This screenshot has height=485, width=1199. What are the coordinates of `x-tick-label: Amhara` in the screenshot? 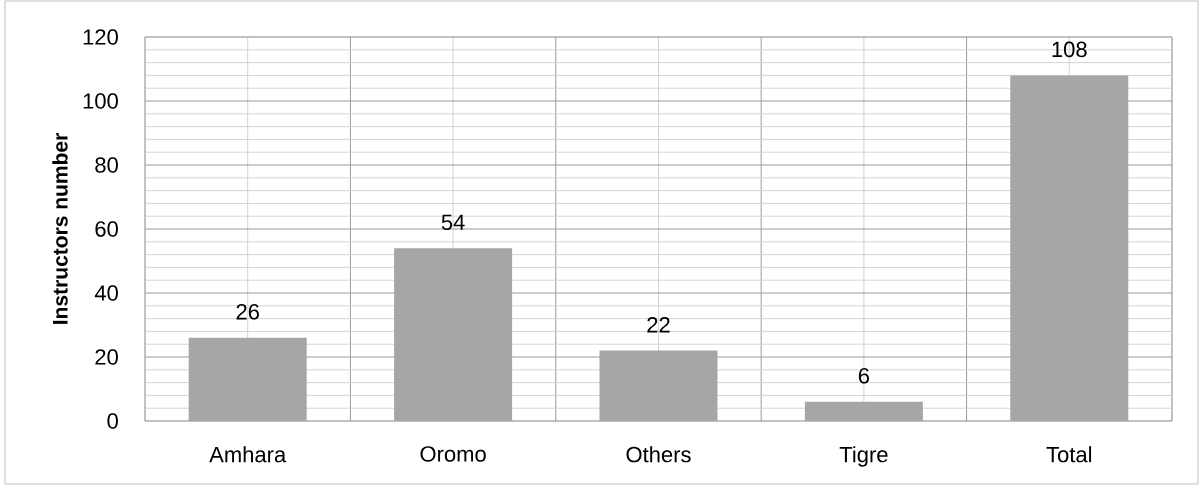 It's located at (248, 454).